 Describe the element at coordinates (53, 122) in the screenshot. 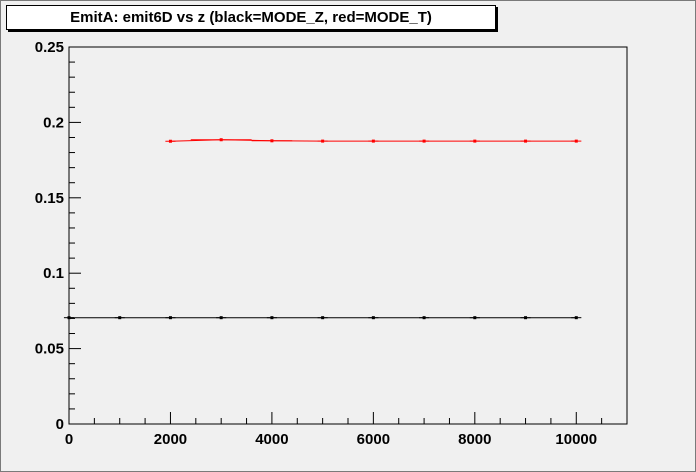

I see `y-tick-label: 0.2` at that location.